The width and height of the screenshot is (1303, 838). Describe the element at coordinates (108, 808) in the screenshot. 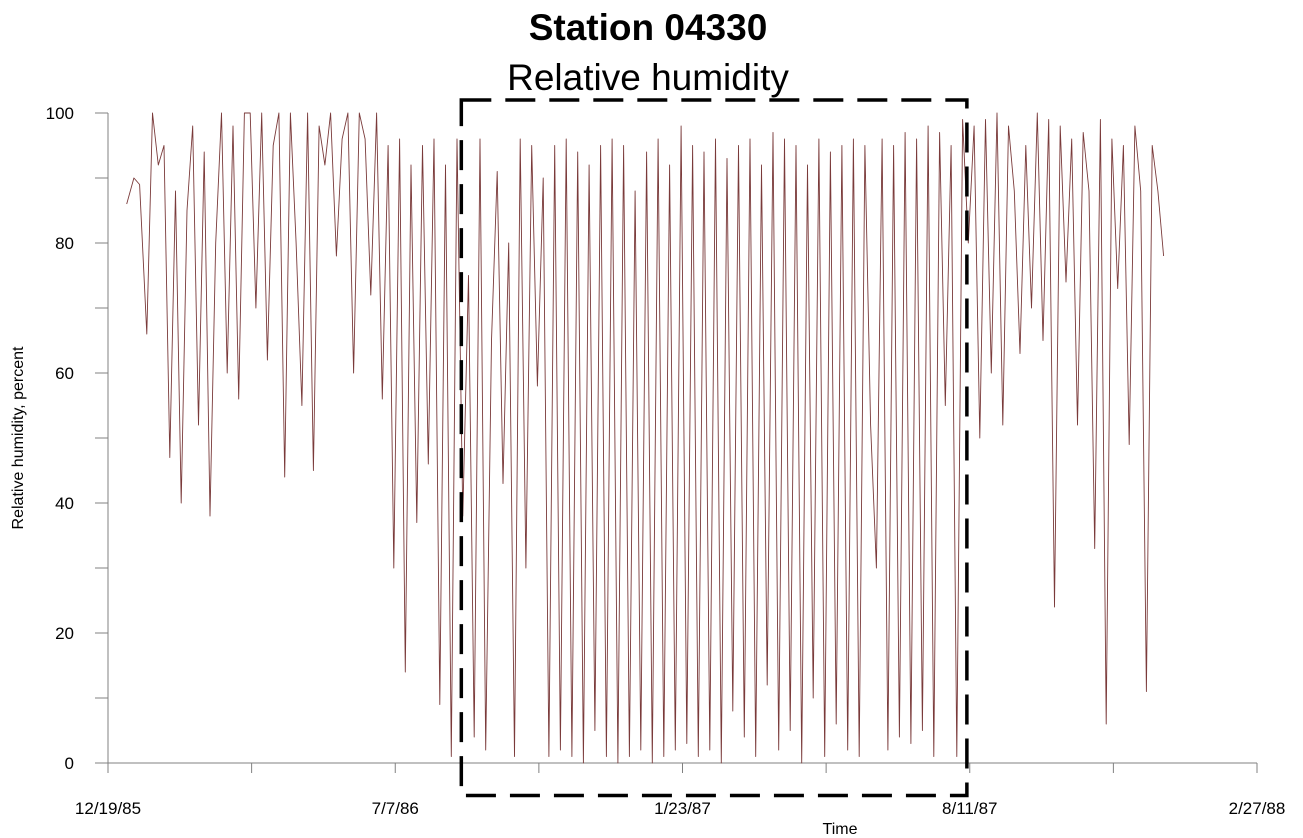

I see `x-tick-label: 12/19/85` at that location.